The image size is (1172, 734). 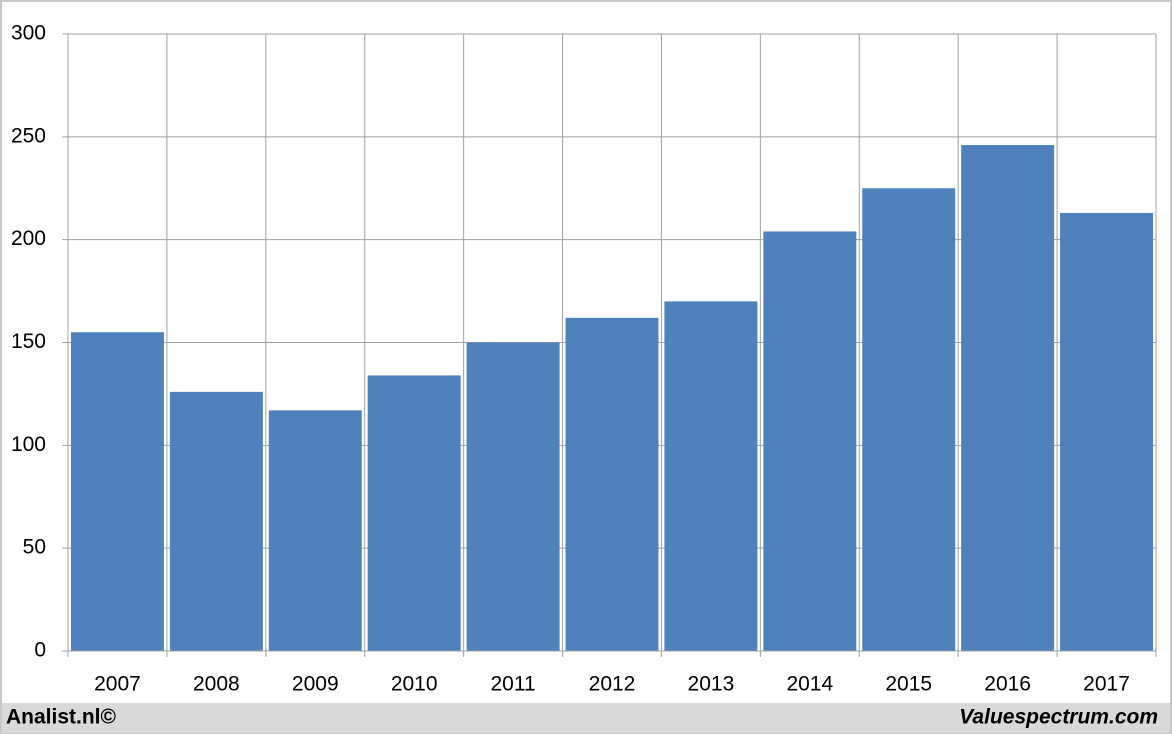 I want to click on y-tick-label: 250, so click(x=28, y=135).